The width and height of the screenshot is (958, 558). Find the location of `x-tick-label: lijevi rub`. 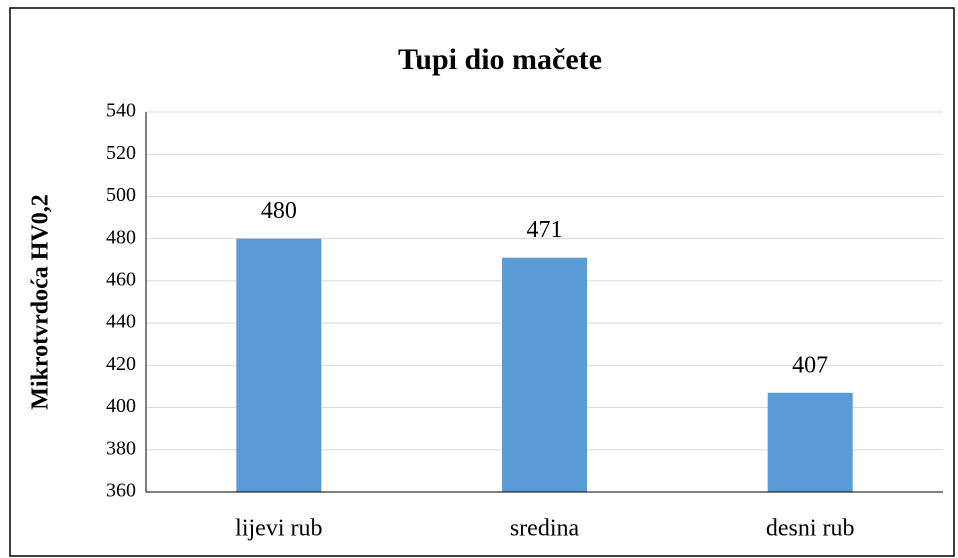

x-tick-label: lijevi rub is located at coordinates (278, 529).